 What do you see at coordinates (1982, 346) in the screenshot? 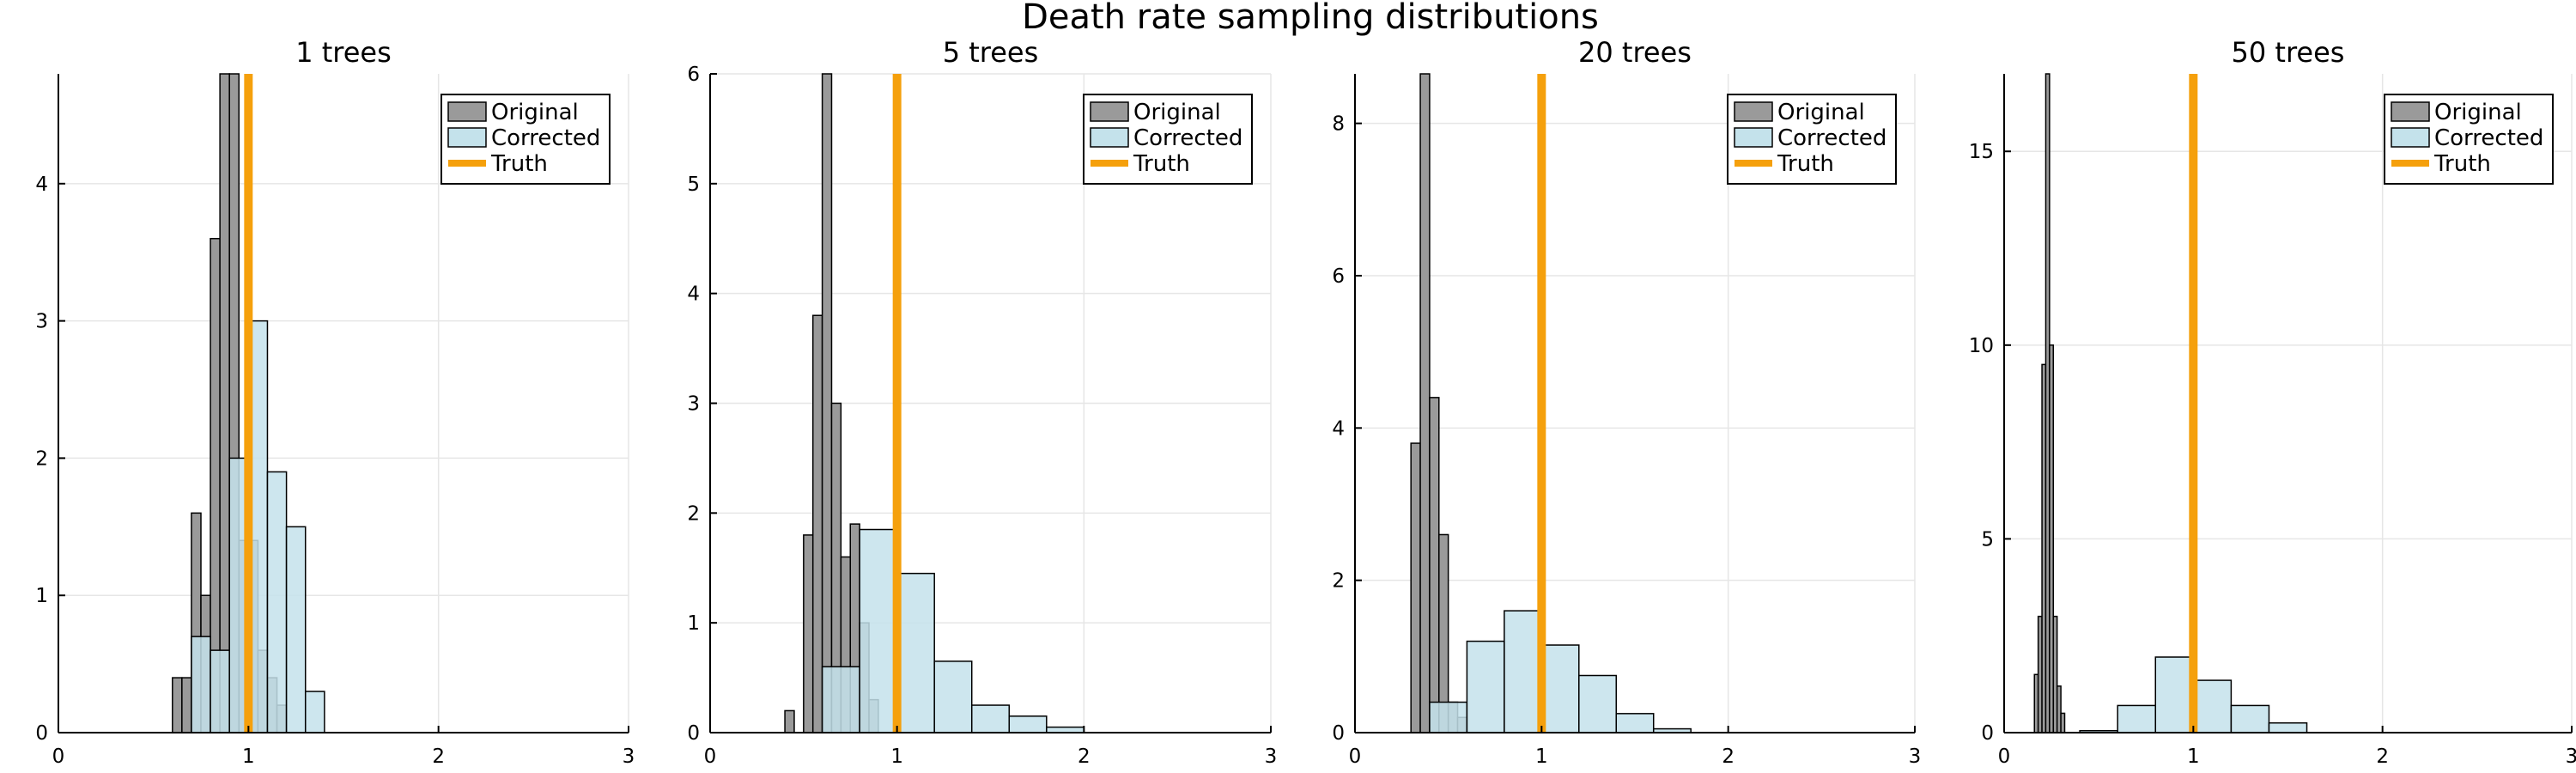
I see `y-tick-label: 10` at bounding box center [1982, 346].